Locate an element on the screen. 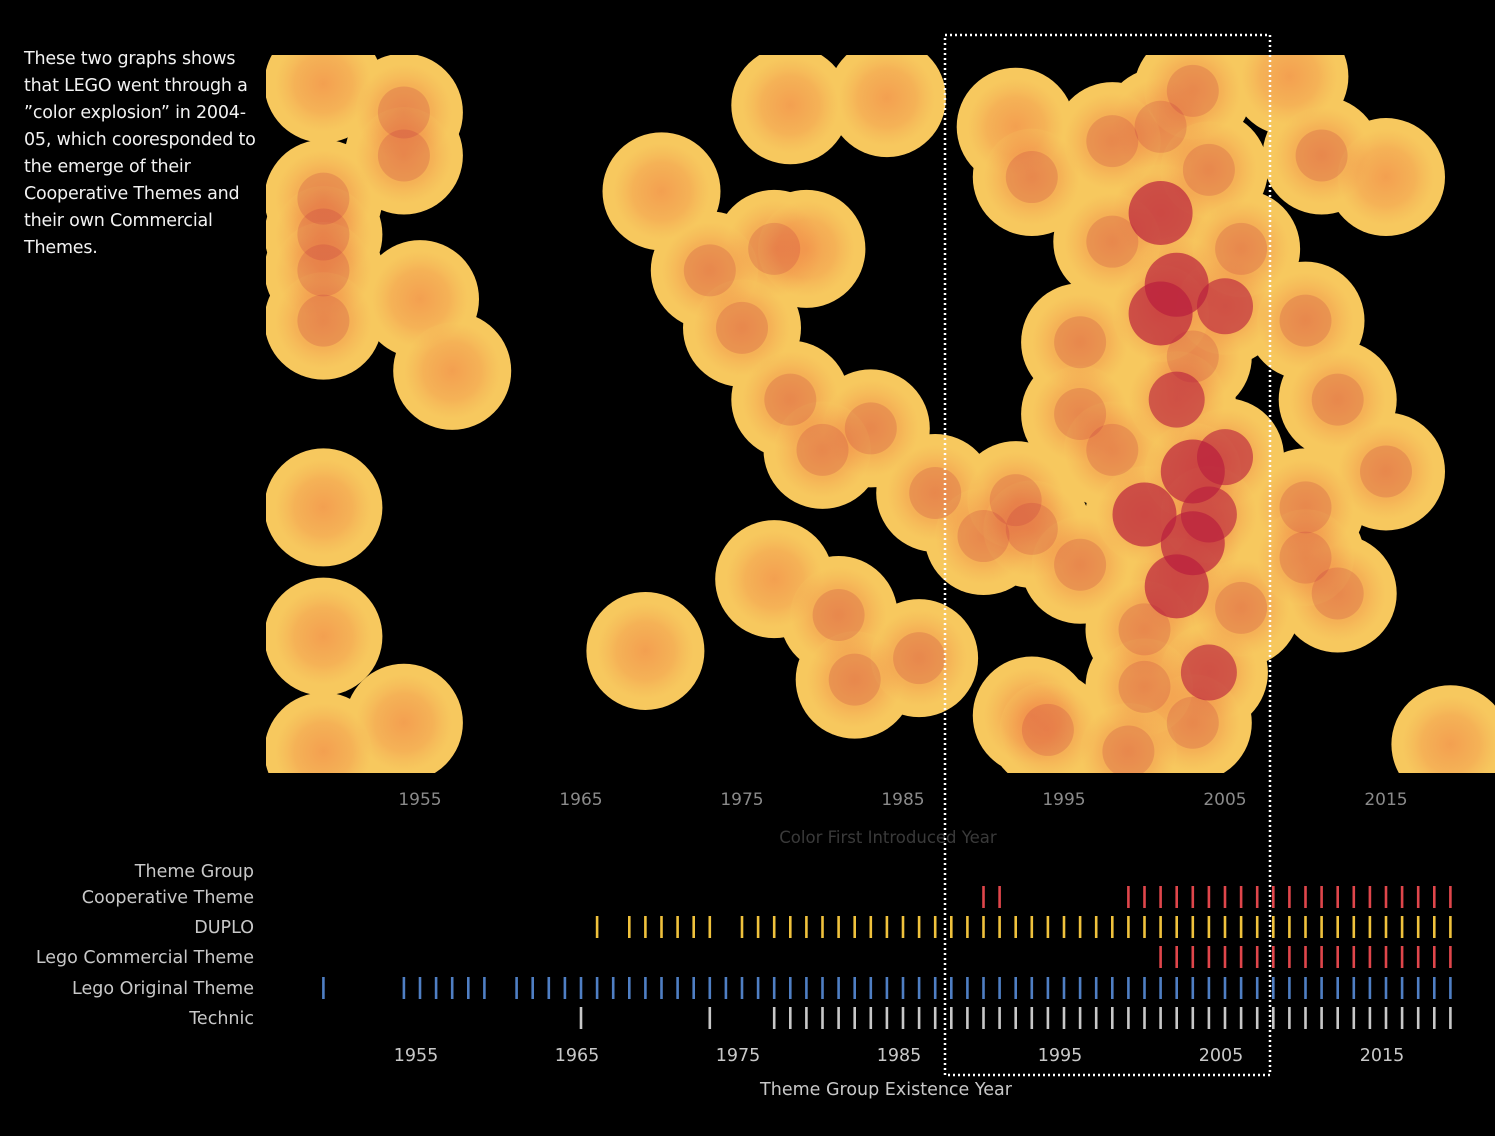 This screenshot has width=1495, height=1136. heatmap-tick-label: 1975 is located at coordinates (741, 800).